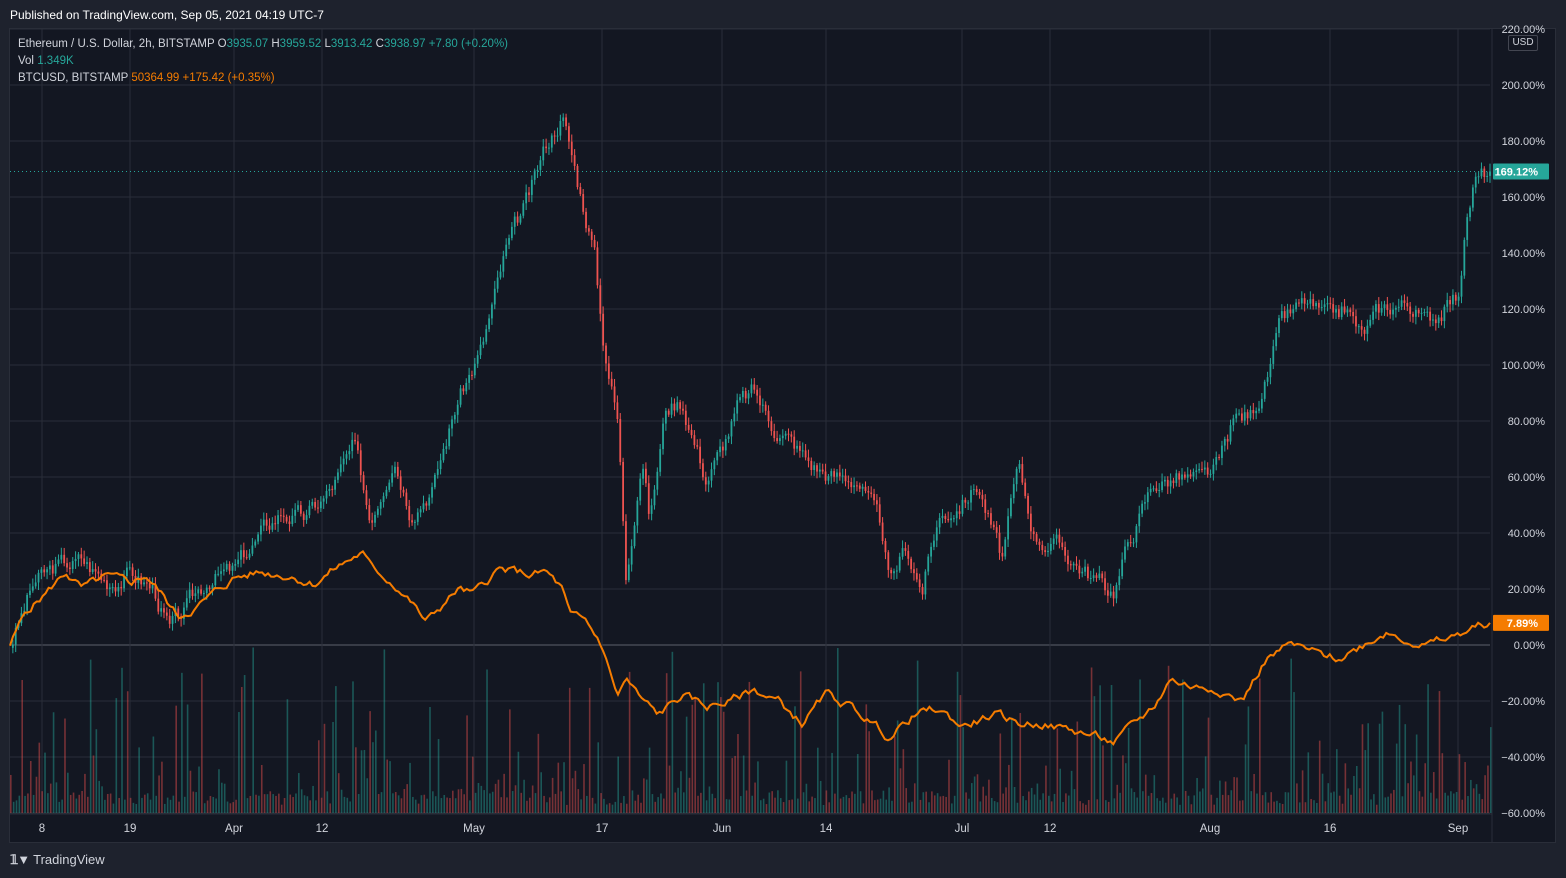 The image size is (1566, 878). Describe the element at coordinates (379, 44) in the screenshot. I see `legend-close-label: C` at that location.